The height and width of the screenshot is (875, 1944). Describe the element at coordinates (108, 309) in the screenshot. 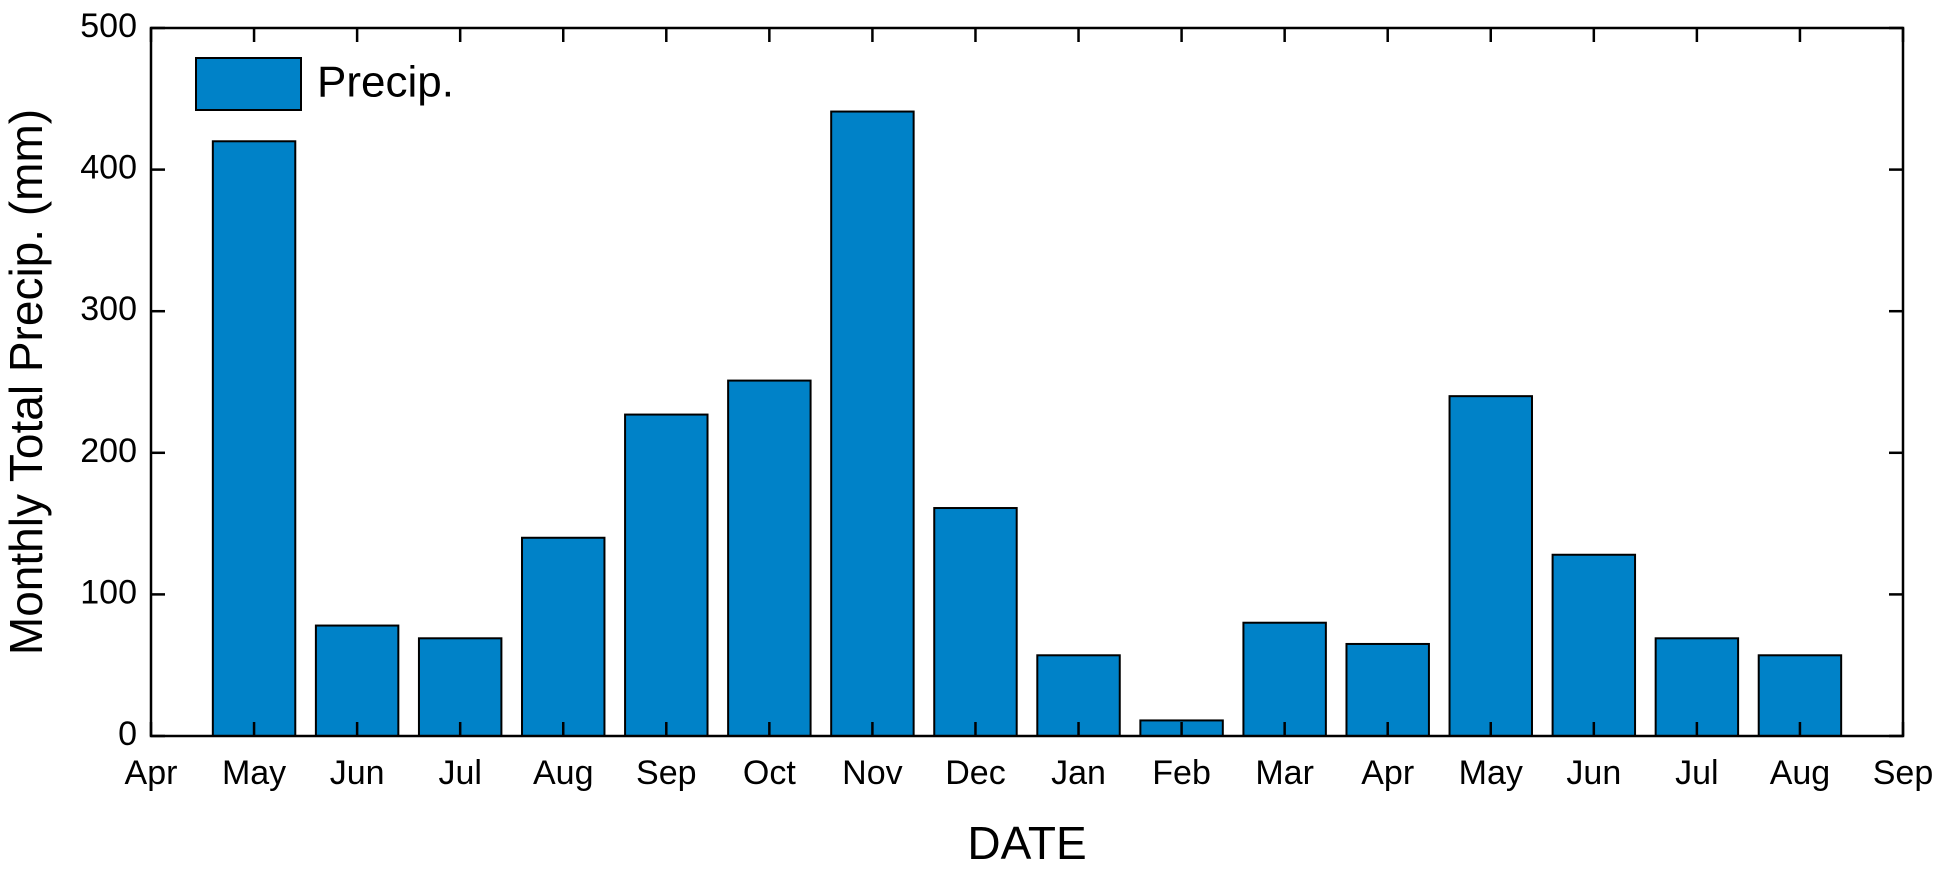

I see `y-tick-label: 300` at that location.